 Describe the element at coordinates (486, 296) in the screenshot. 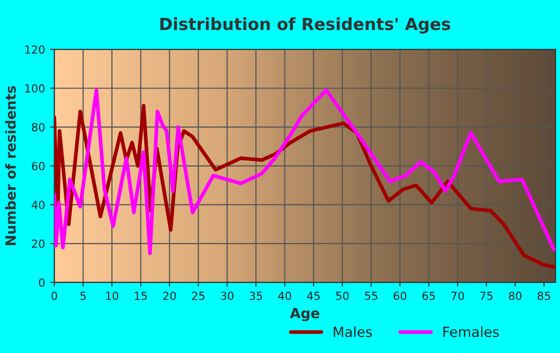

I see `x-tick-label: 75` at that location.